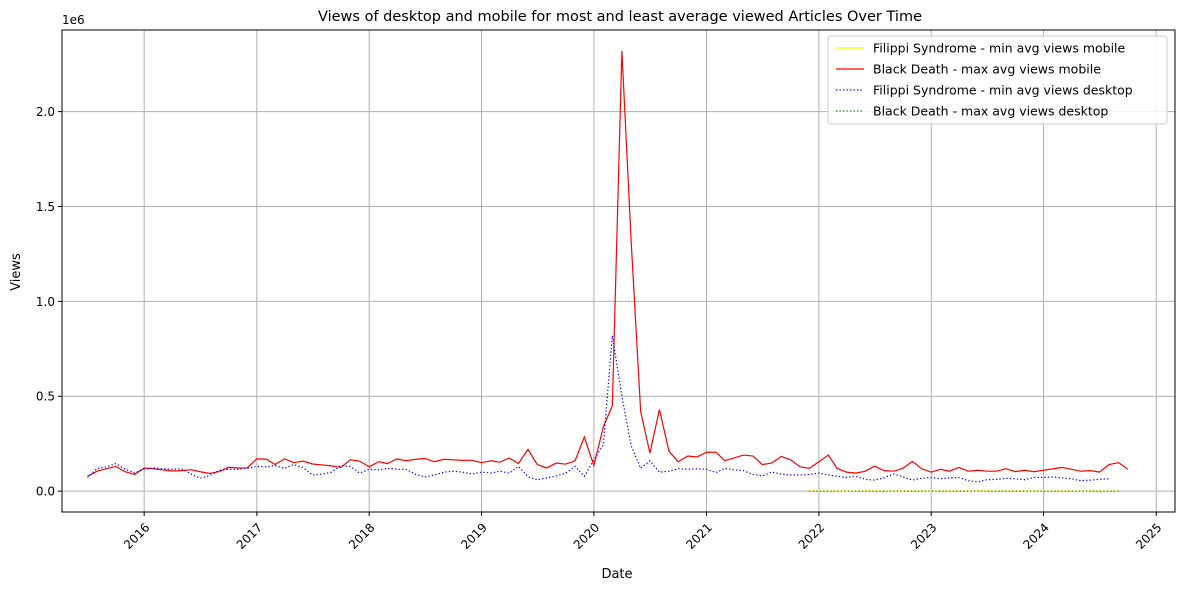 The image size is (1187, 589). Describe the element at coordinates (923, 535) in the screenshot. I see `x-tick-label: 2023` at that location.